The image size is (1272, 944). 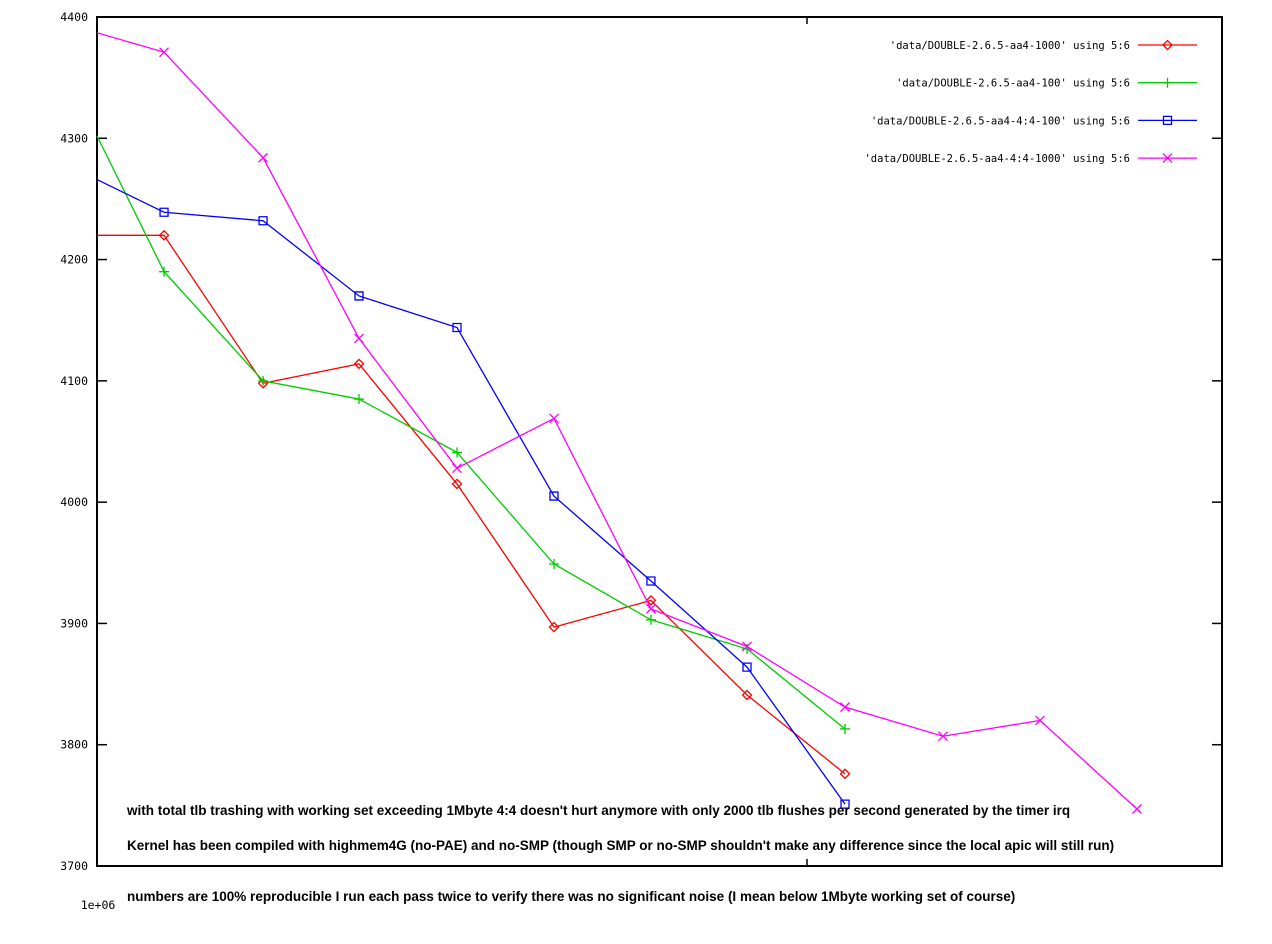 What do you see at coordinates (74, 866) in the screenshot?
I see `y-tick-label: 3700` at bounding box center [74, 866].